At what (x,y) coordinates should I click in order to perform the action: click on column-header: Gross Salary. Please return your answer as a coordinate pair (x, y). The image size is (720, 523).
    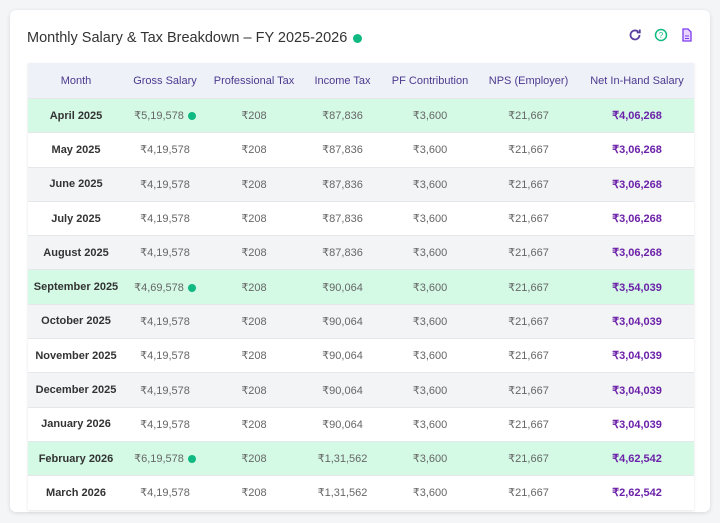
    Looking at the image, I should click on (165, 81).